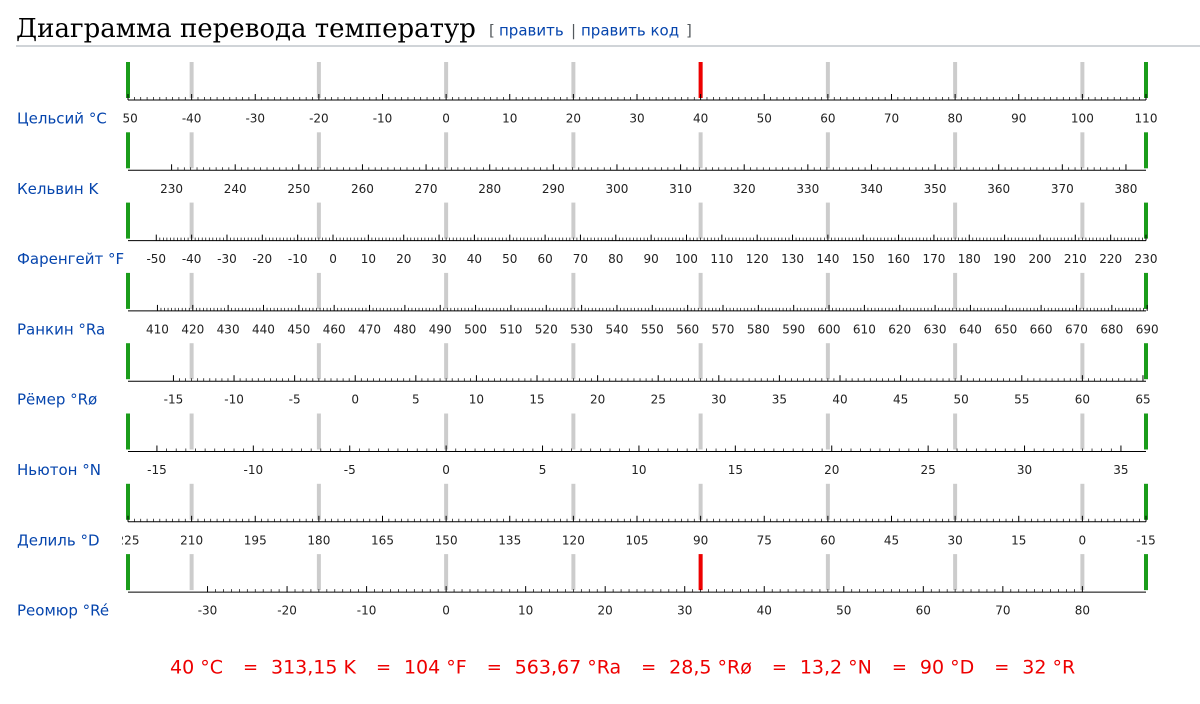 This screenshot has width=1200, height=704. I want to click on tick-label: 75, so click(764, 540).